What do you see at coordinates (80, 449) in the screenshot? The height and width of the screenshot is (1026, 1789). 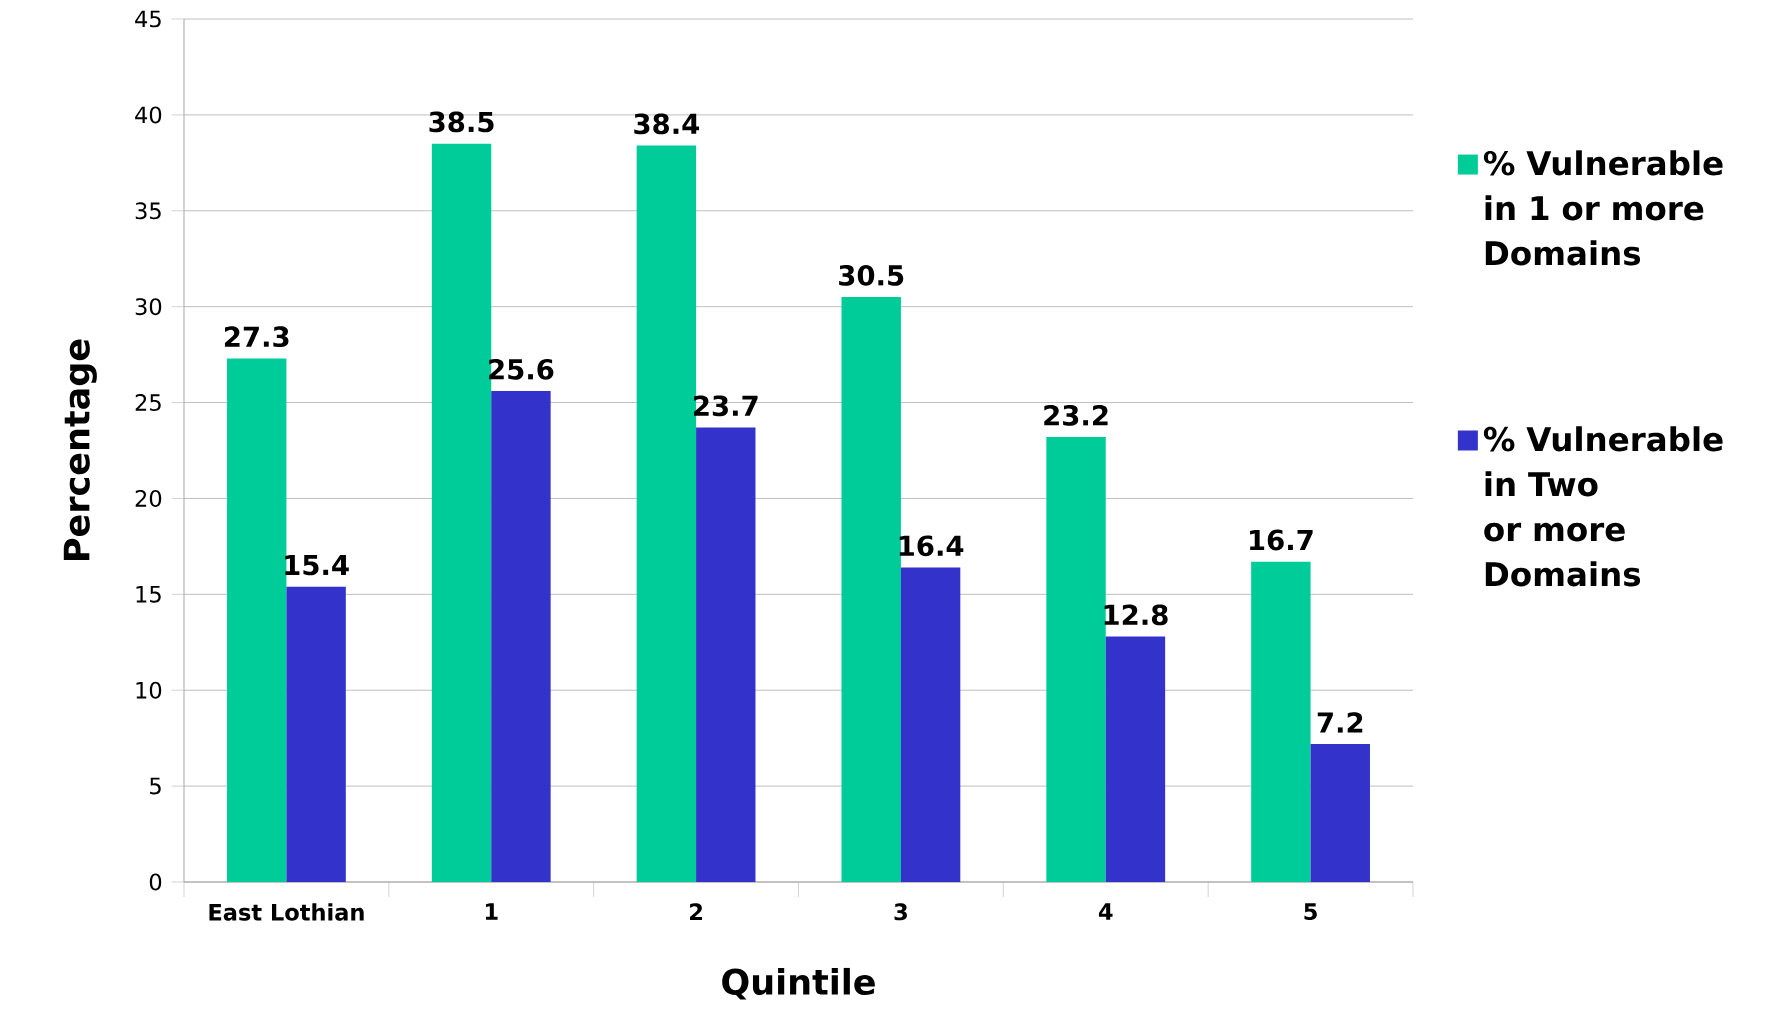 I see `y-axis-title: Percentage` at bounding box center [80, 449].